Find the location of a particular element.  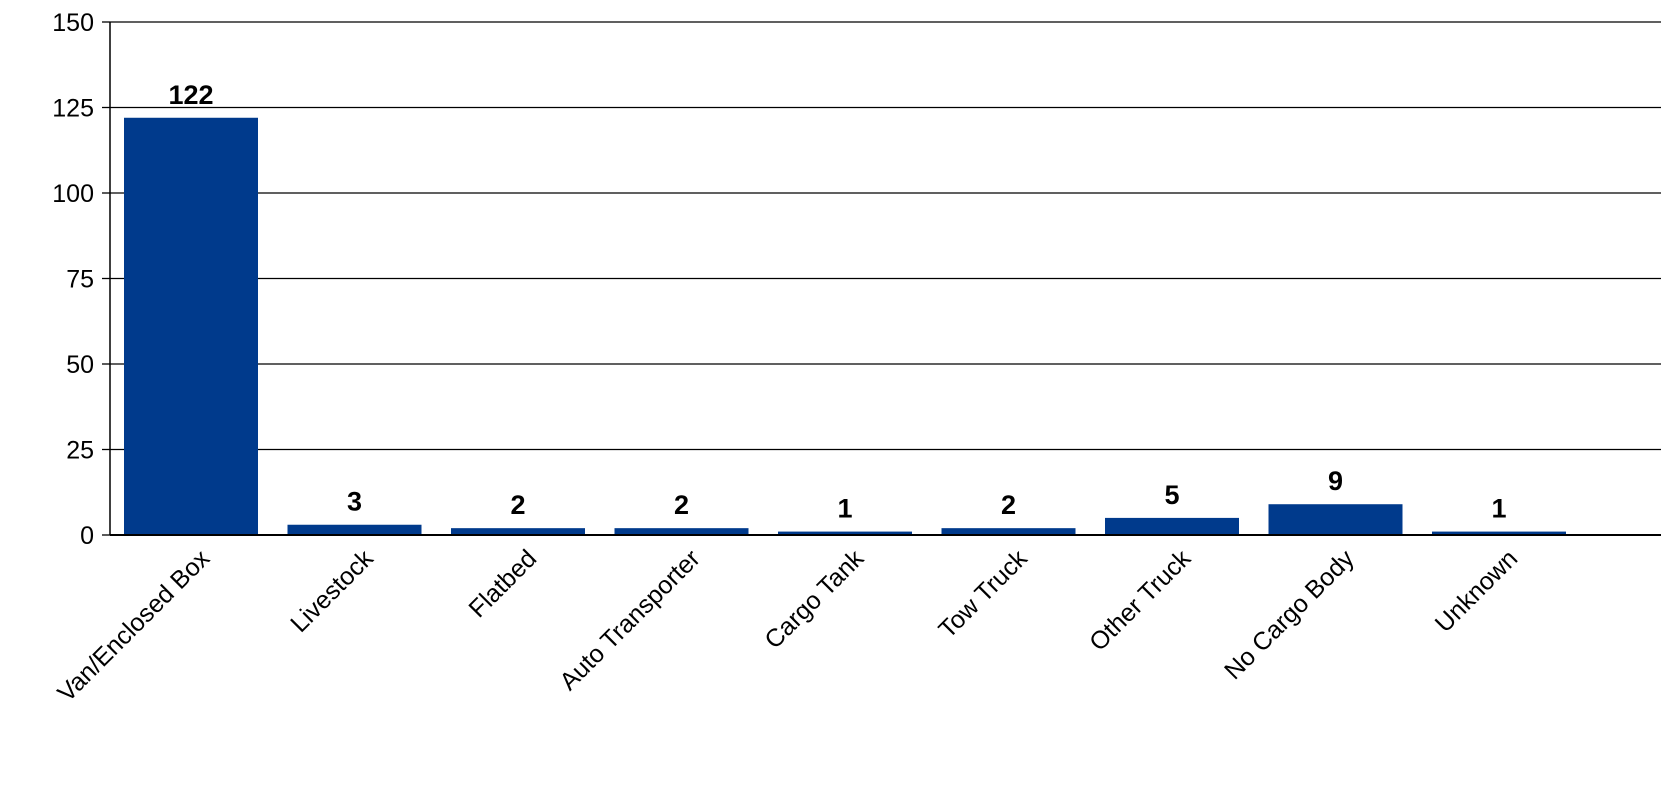

y-tick-label: 25 is located at coordinates (80, 451).